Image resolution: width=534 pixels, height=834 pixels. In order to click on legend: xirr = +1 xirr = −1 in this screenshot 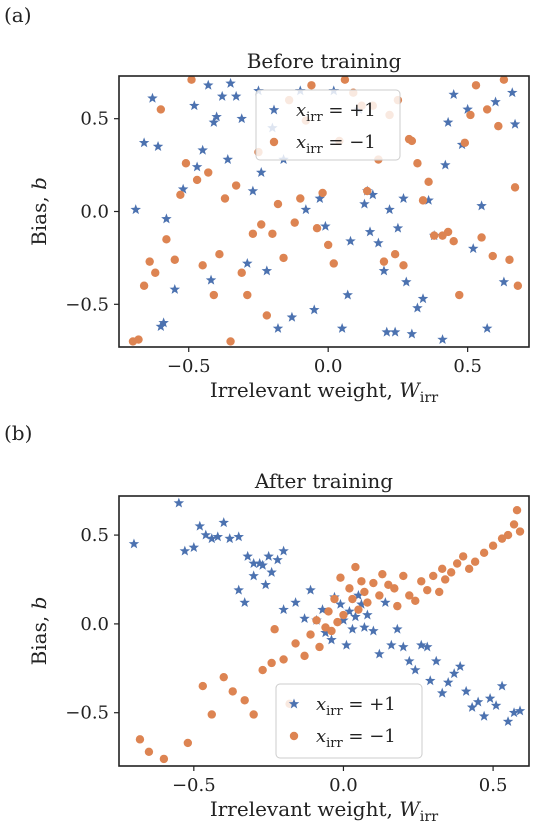, I will do `click(349, 721)`.